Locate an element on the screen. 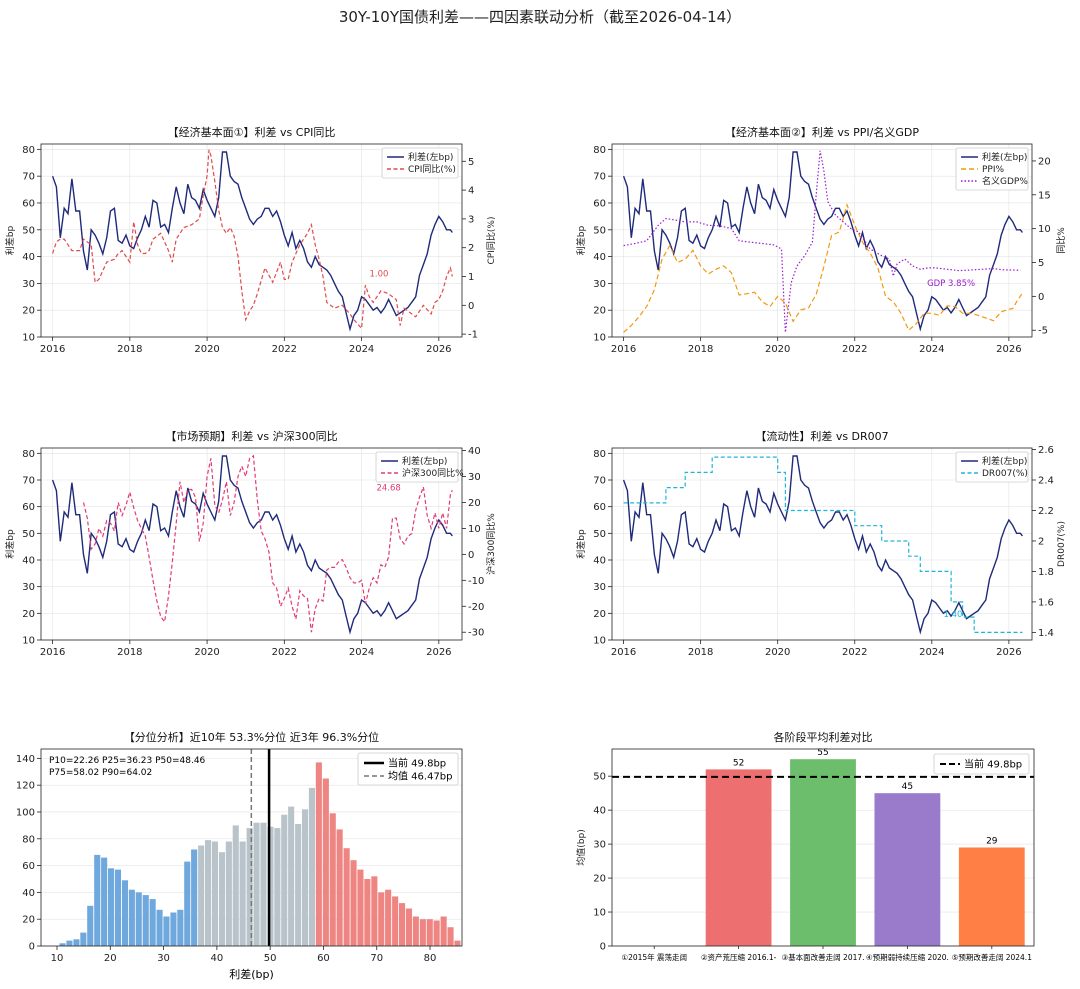 This screenshot has width=1080, height=989. p4-spread-line is located at coordinates (822, 545).